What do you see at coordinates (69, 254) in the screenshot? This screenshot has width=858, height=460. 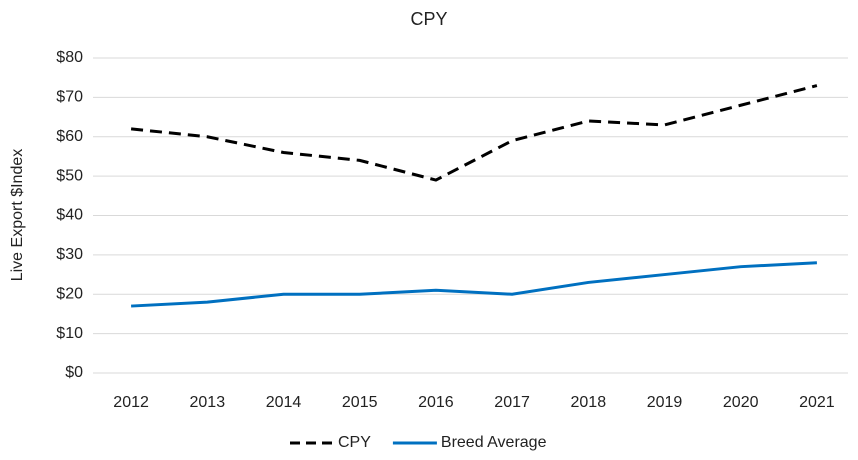 I see `y-tick-label: $30` at bounding box center [69, 254].